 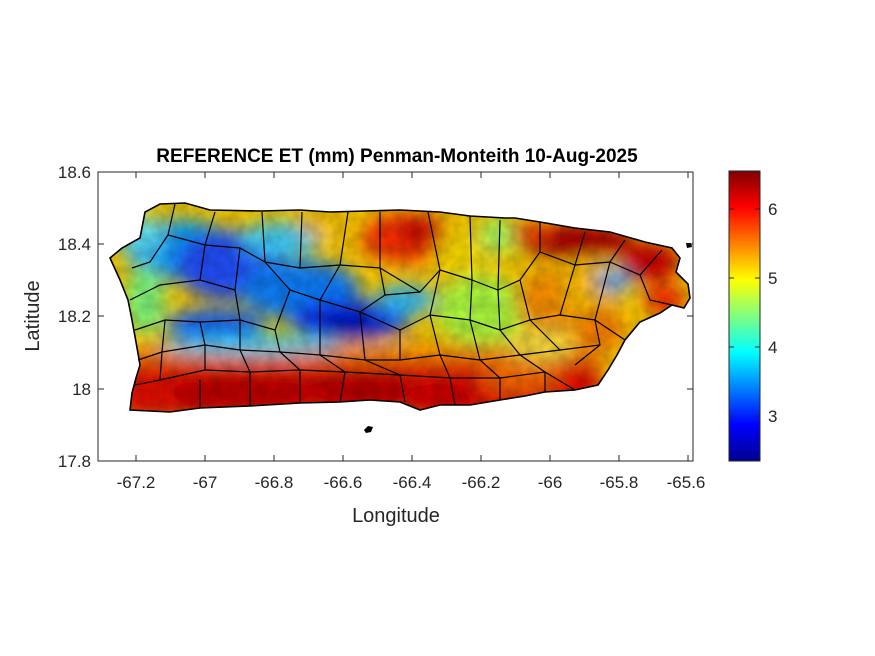 I want to click on x-tick-label: -67.2, so click(x=136, y=482).